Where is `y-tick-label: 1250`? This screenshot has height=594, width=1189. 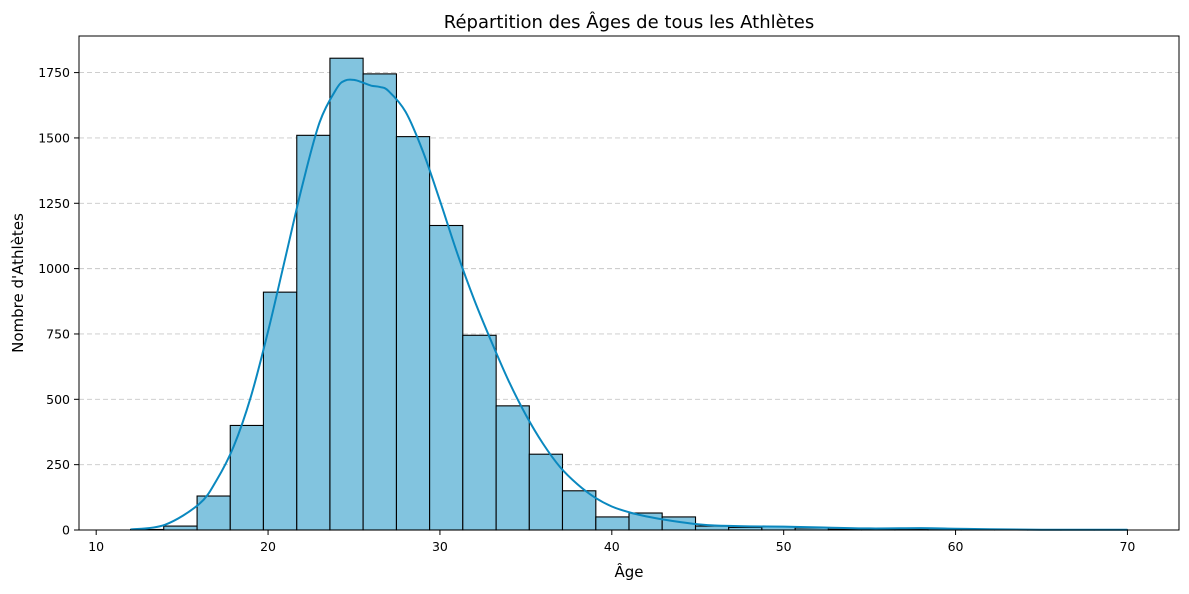
y-tick-label: 1250 is located at coordinates (54, 203).